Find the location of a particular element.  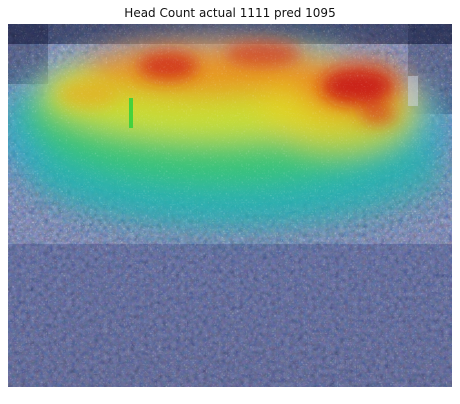

figure-title: Head Count actual 1111 pred 1095 is located at coordinates (230, 13).